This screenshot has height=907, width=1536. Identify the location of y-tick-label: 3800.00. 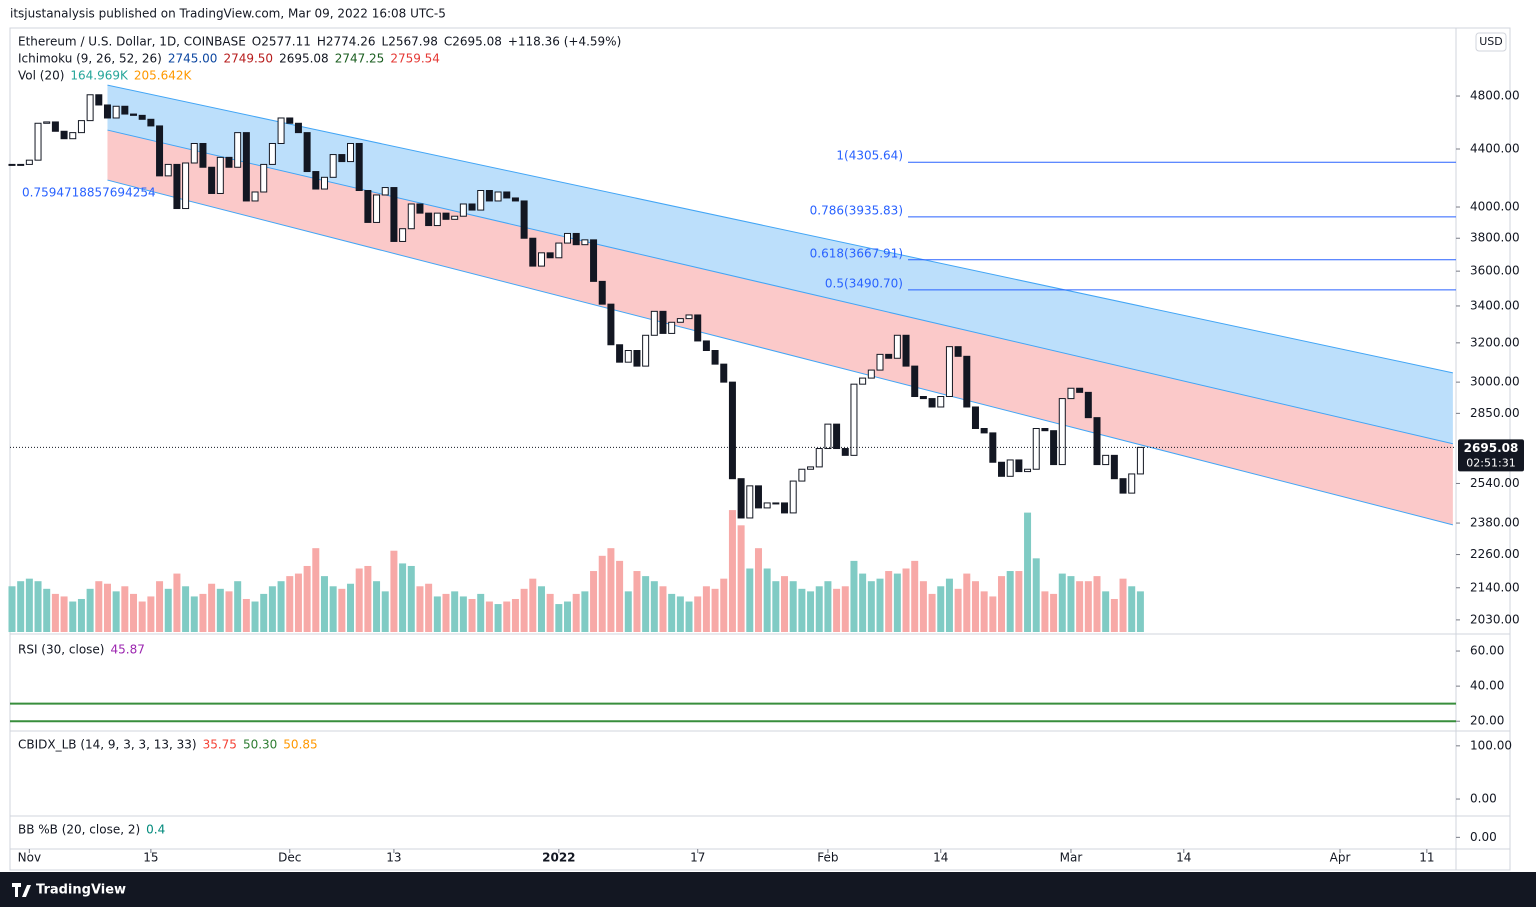
(1495, 238).